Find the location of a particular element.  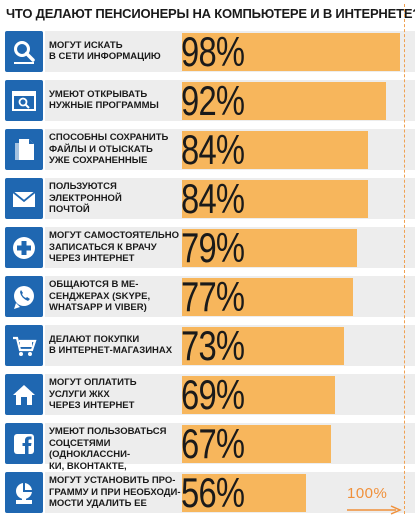

chart-row: МОГУТ ИСКАТЬ В СЕТИ ИНФОРМАЦИЮ 98% is located at coordinates (207, 54).